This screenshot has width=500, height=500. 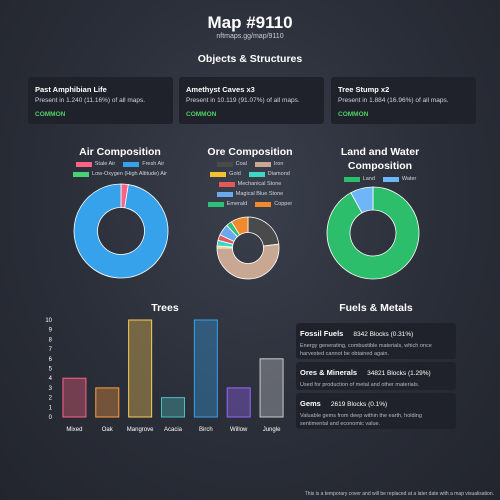 I want to click on object-name: Past Amphibian Life, so click(x=71, y=89).